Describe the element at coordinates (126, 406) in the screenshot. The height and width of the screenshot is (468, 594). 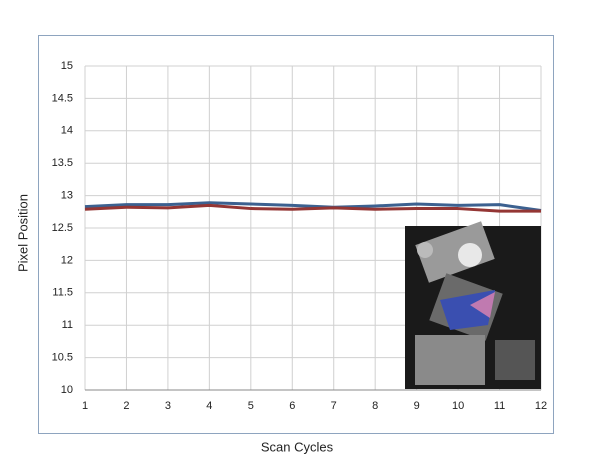
I see `x-tick-label: 2` at that location.